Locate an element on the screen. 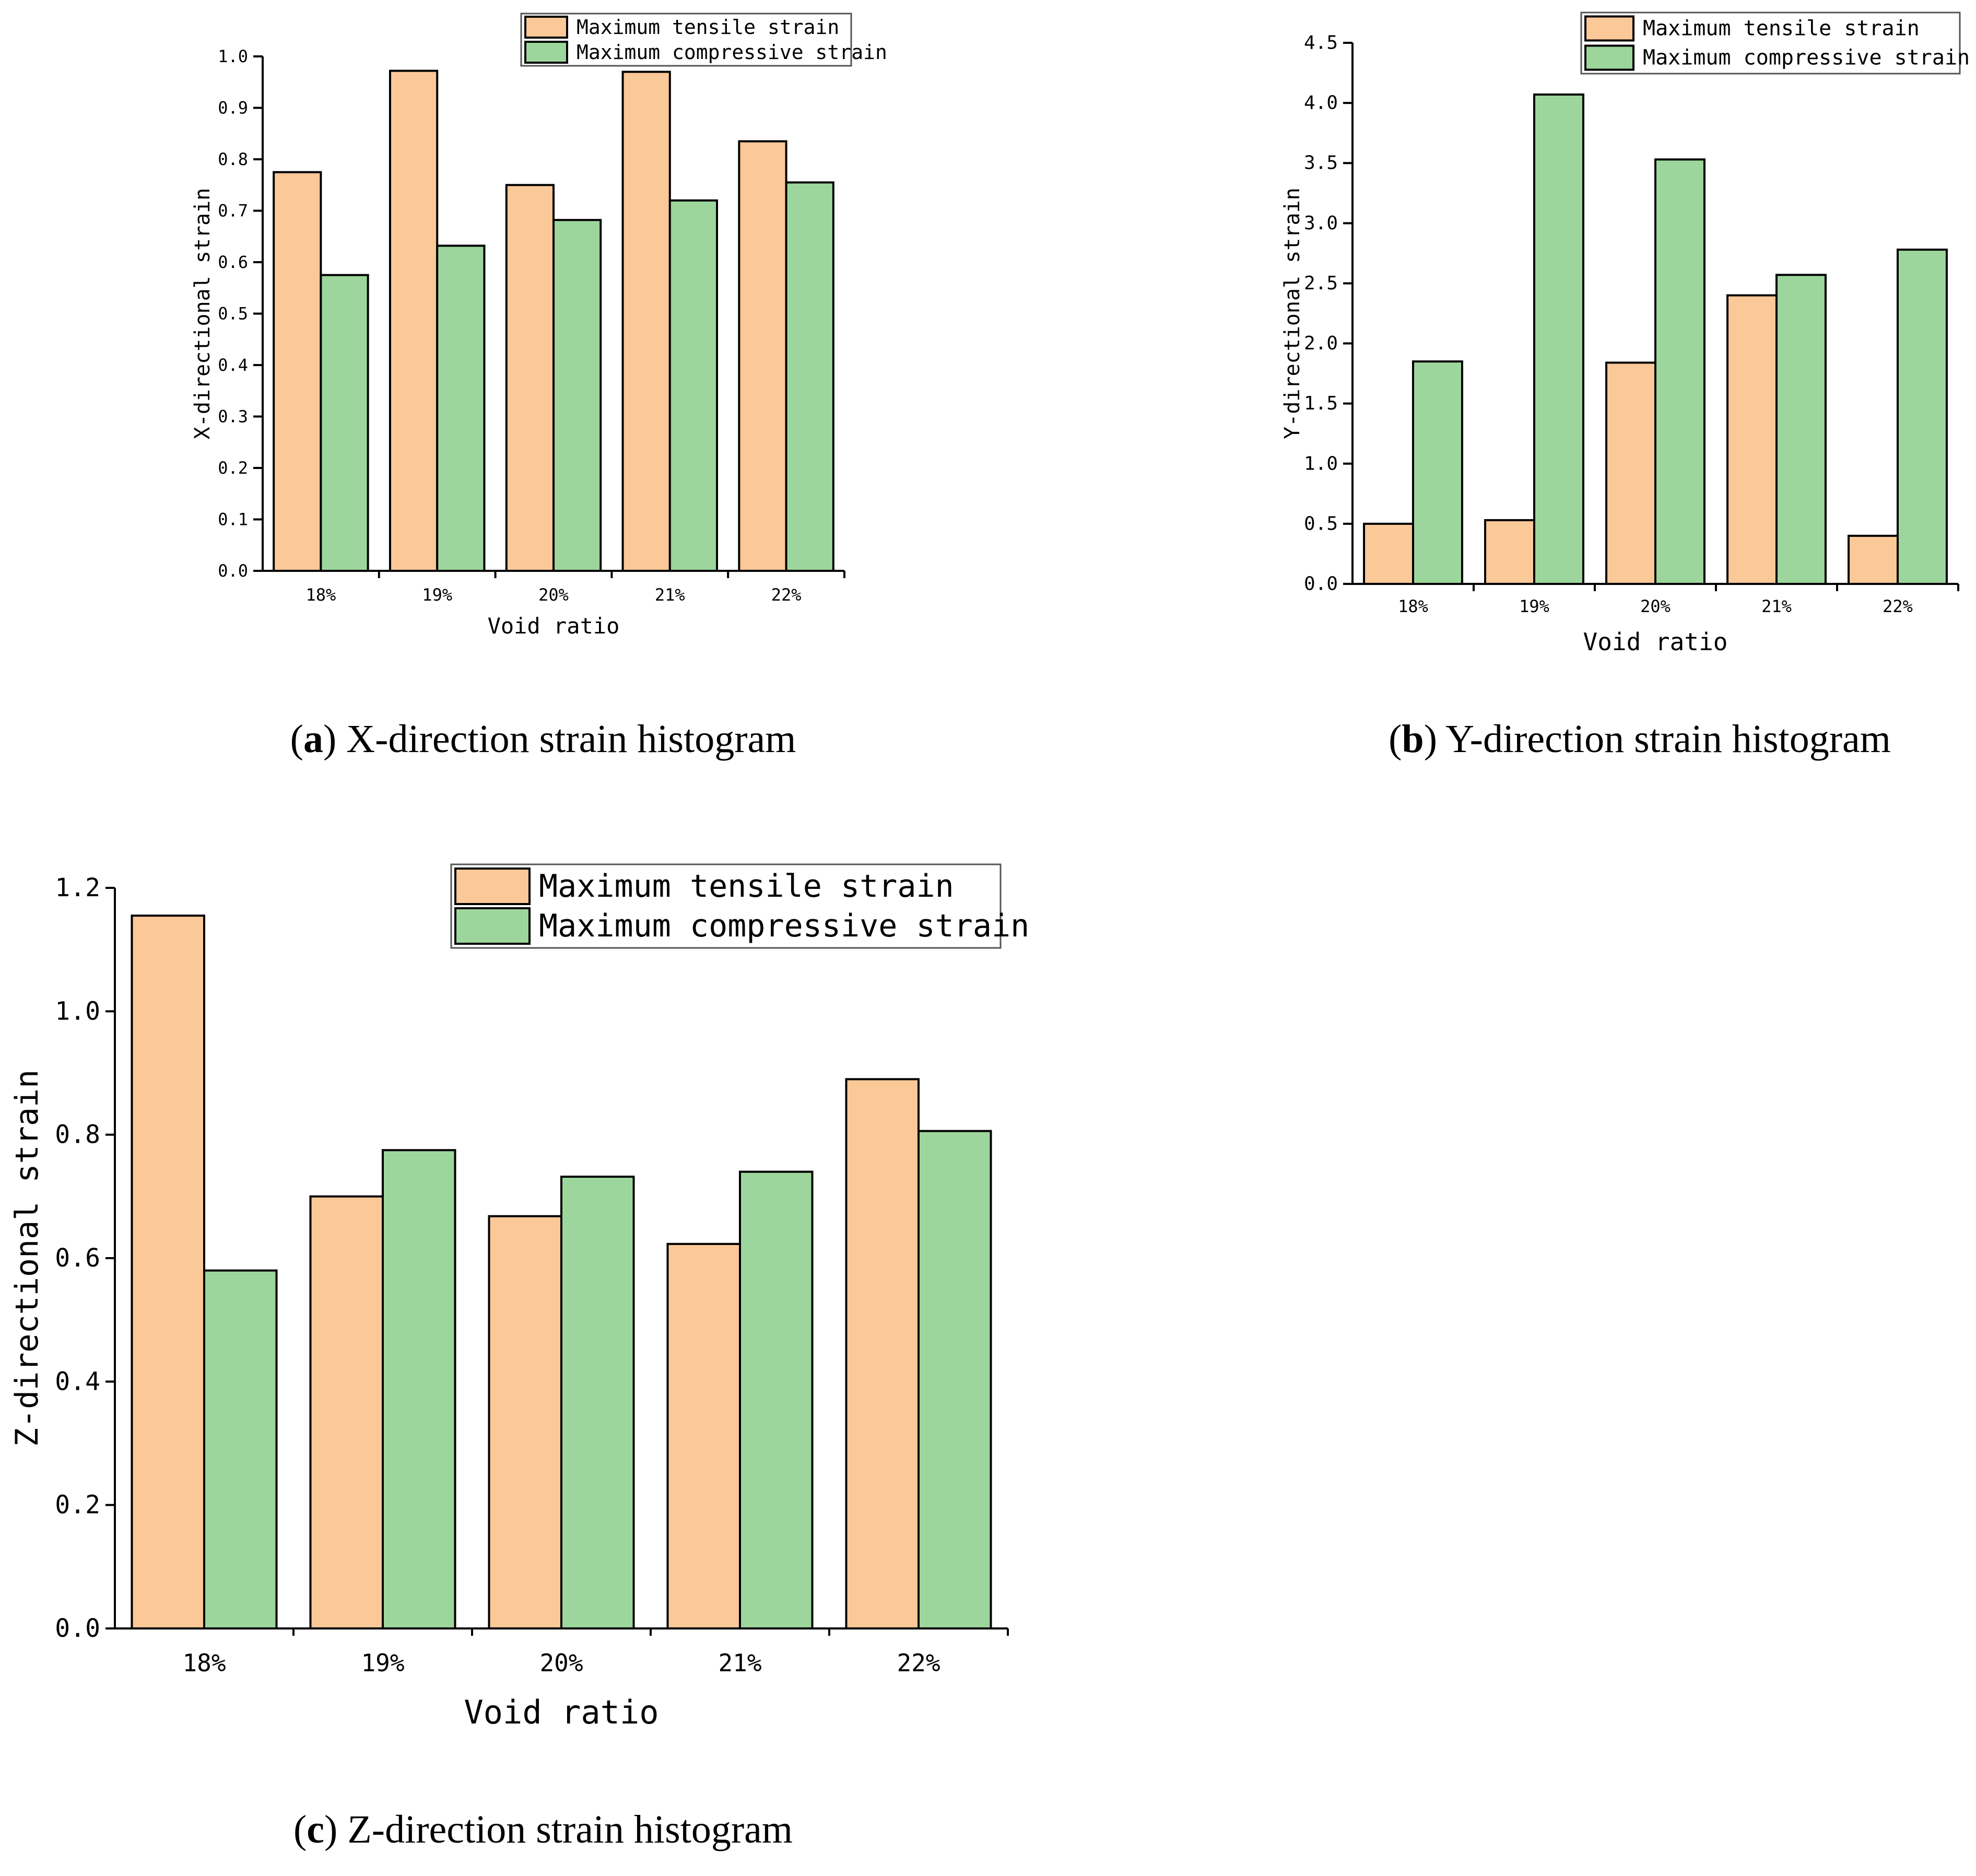 The height and width of the screenshot is (1876, 1976). y-tick-label: 4.0 is located at coordinates (1321, 103).